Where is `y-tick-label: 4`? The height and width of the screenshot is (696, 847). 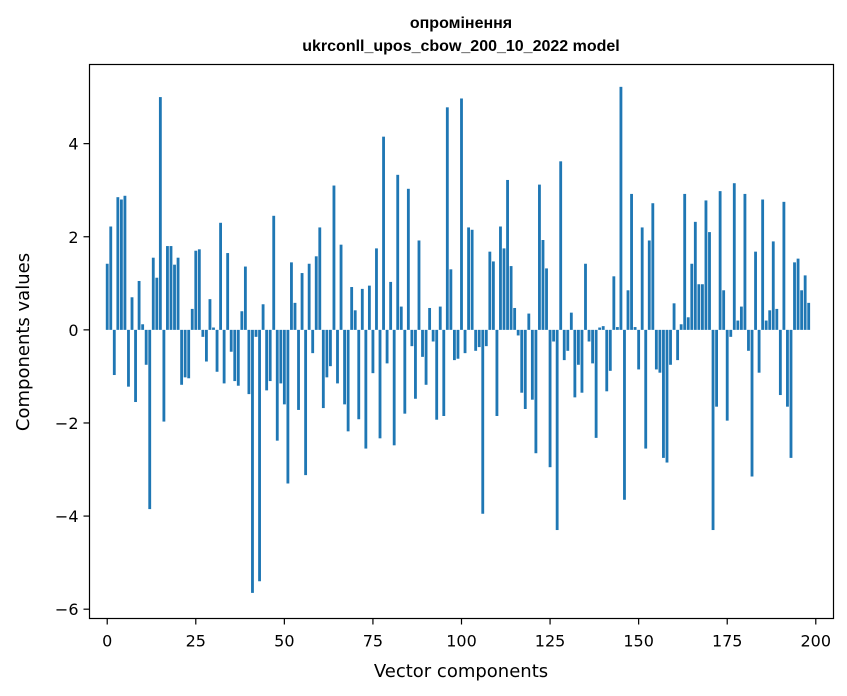 y-tick-label: 4 is located at coordinates (73, 144).